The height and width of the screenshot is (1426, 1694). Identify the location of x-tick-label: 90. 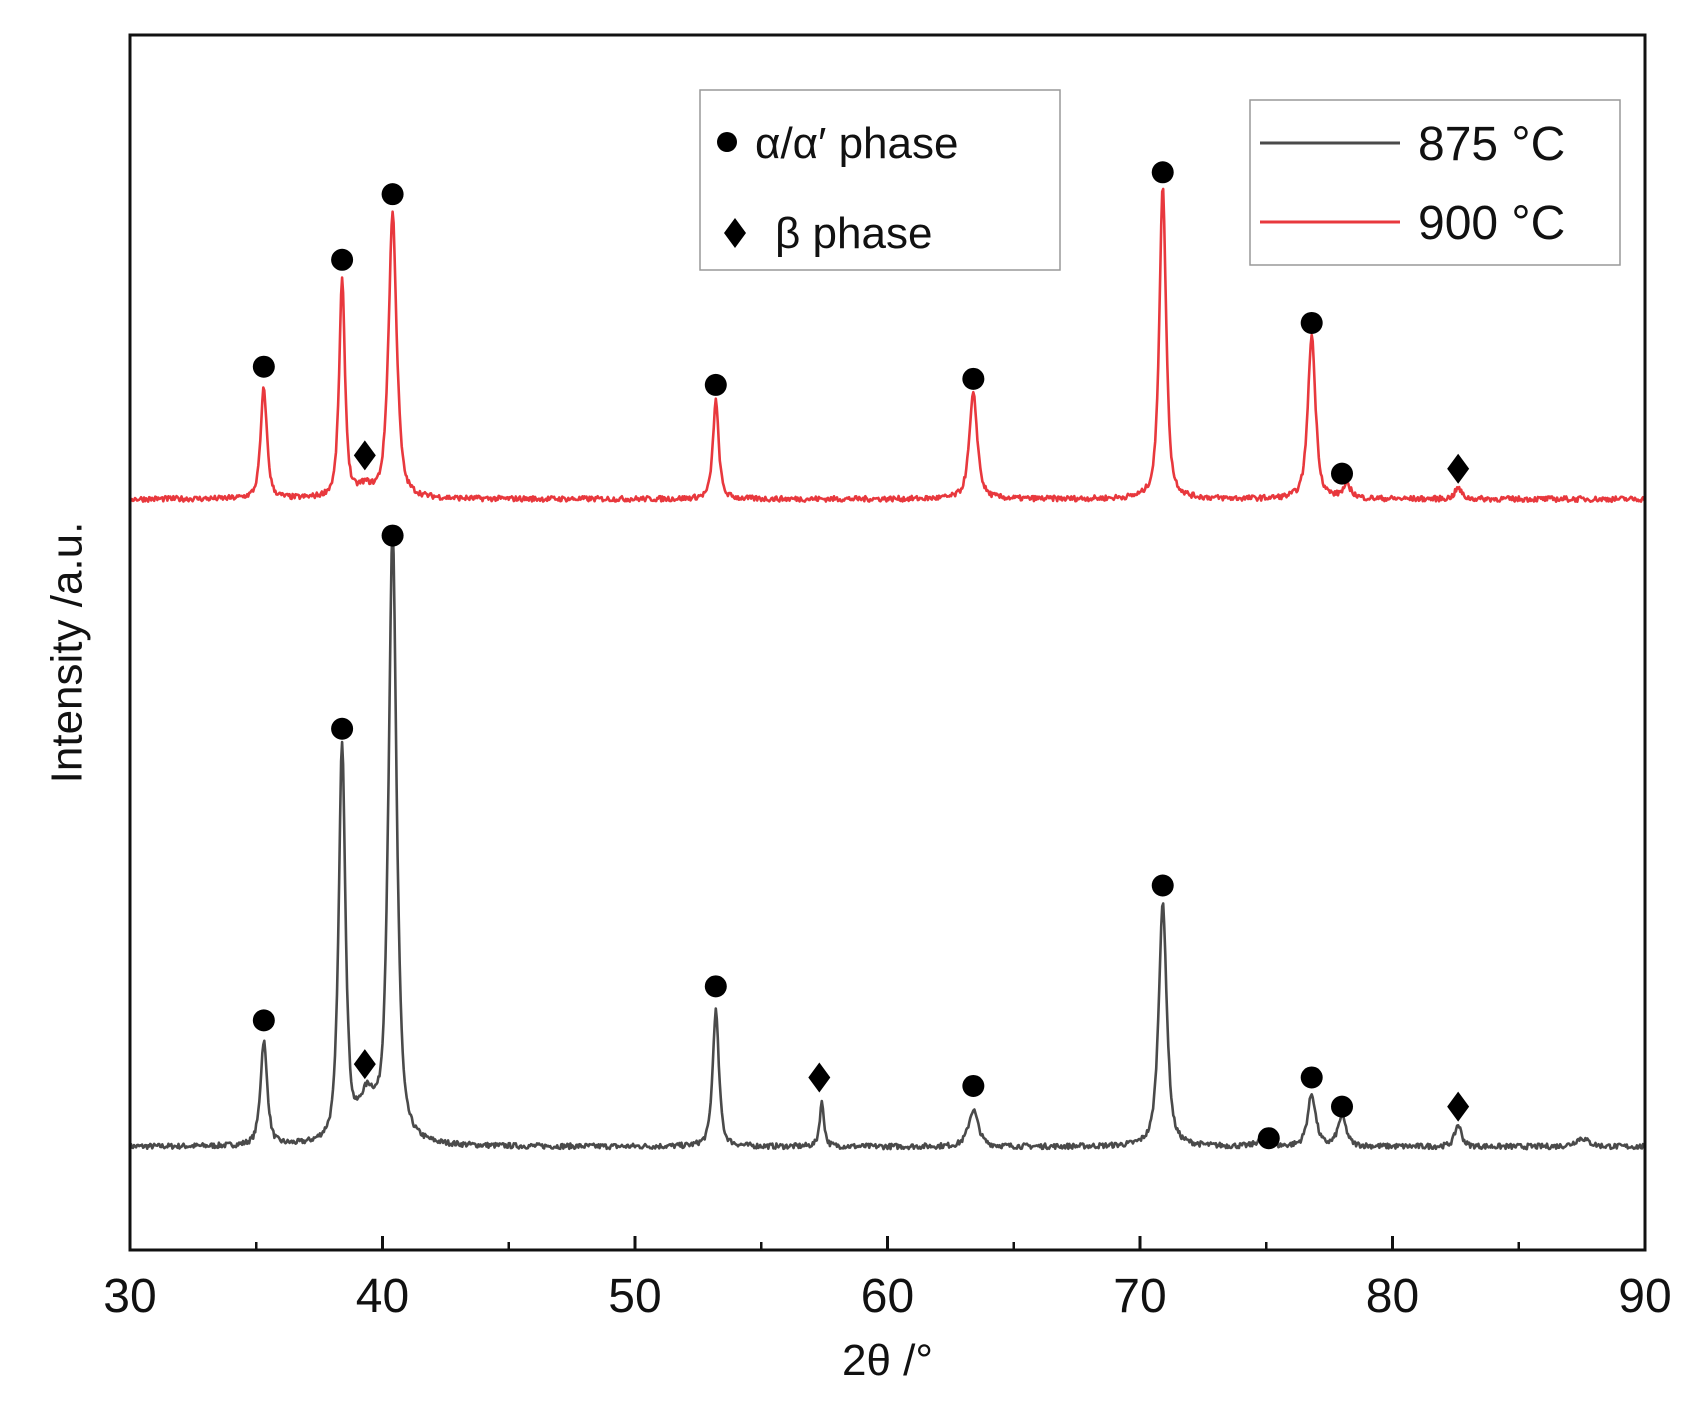
(1644, 1296).